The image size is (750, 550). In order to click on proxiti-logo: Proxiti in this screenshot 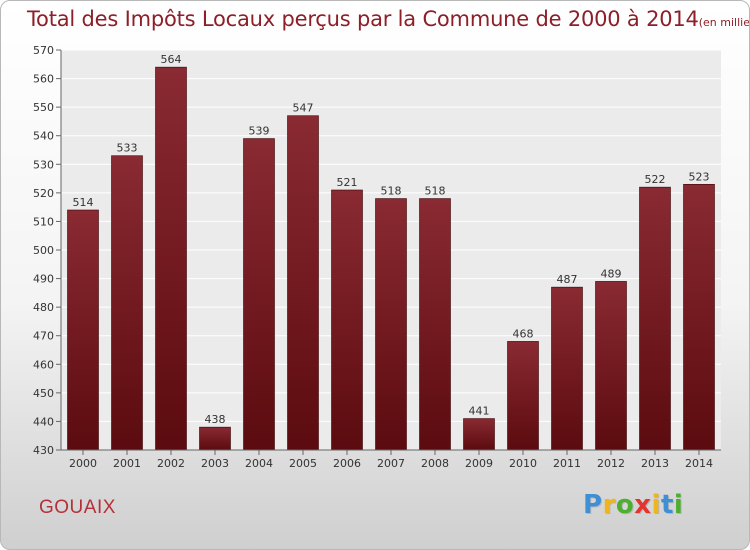, I will do `click(633, 505)`.